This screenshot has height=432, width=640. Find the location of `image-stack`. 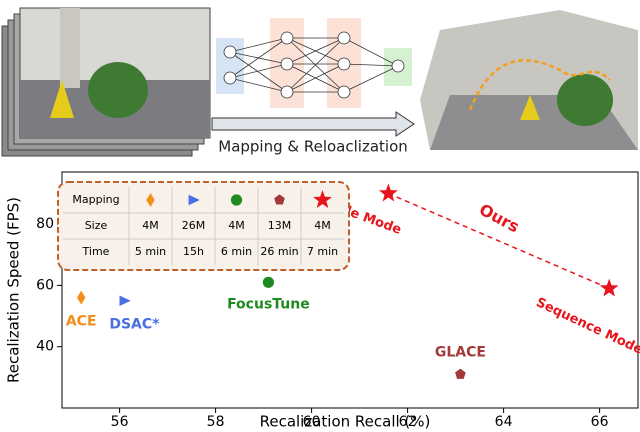

image-stack is located at coordinates (106, 82).